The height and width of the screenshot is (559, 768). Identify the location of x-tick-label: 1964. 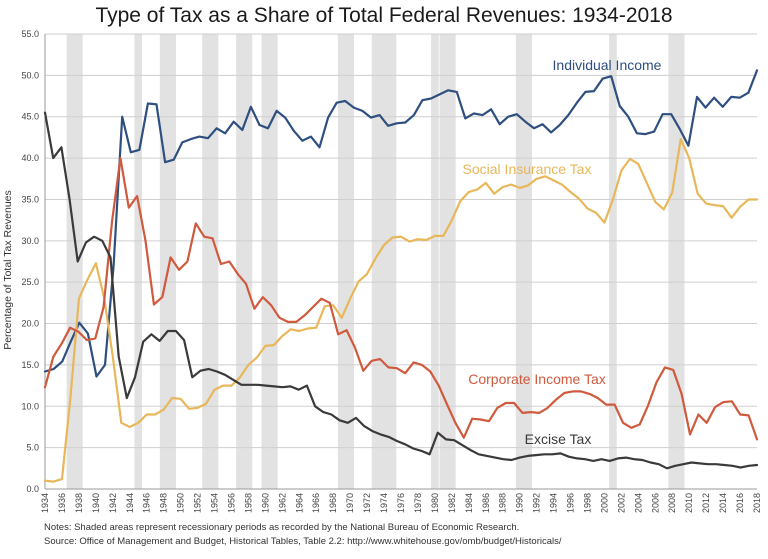
(299, 503).